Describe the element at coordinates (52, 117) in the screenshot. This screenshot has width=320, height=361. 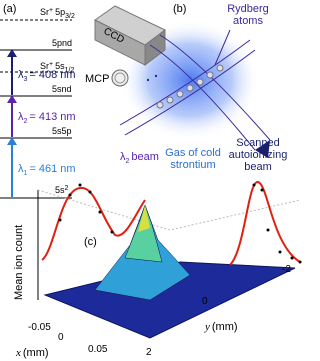
I see `transition-text: = 413 nm` at that location.